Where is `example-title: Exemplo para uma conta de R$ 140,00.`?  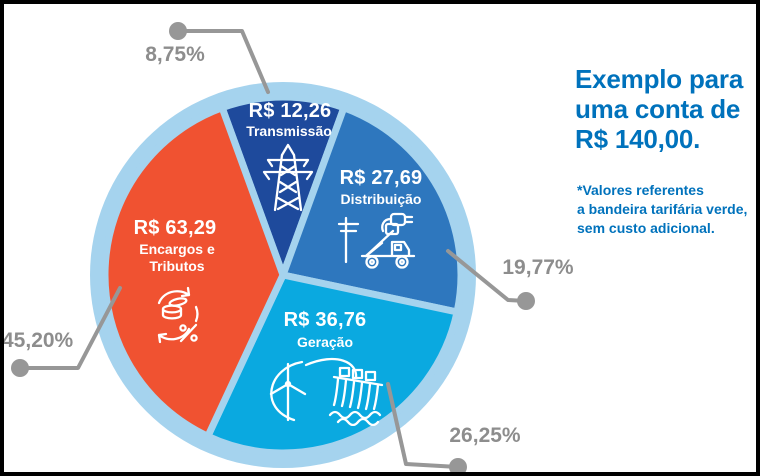 example-title: Exemplo para uma conta de R$ 140,00. is located at coordinates (659, 109).